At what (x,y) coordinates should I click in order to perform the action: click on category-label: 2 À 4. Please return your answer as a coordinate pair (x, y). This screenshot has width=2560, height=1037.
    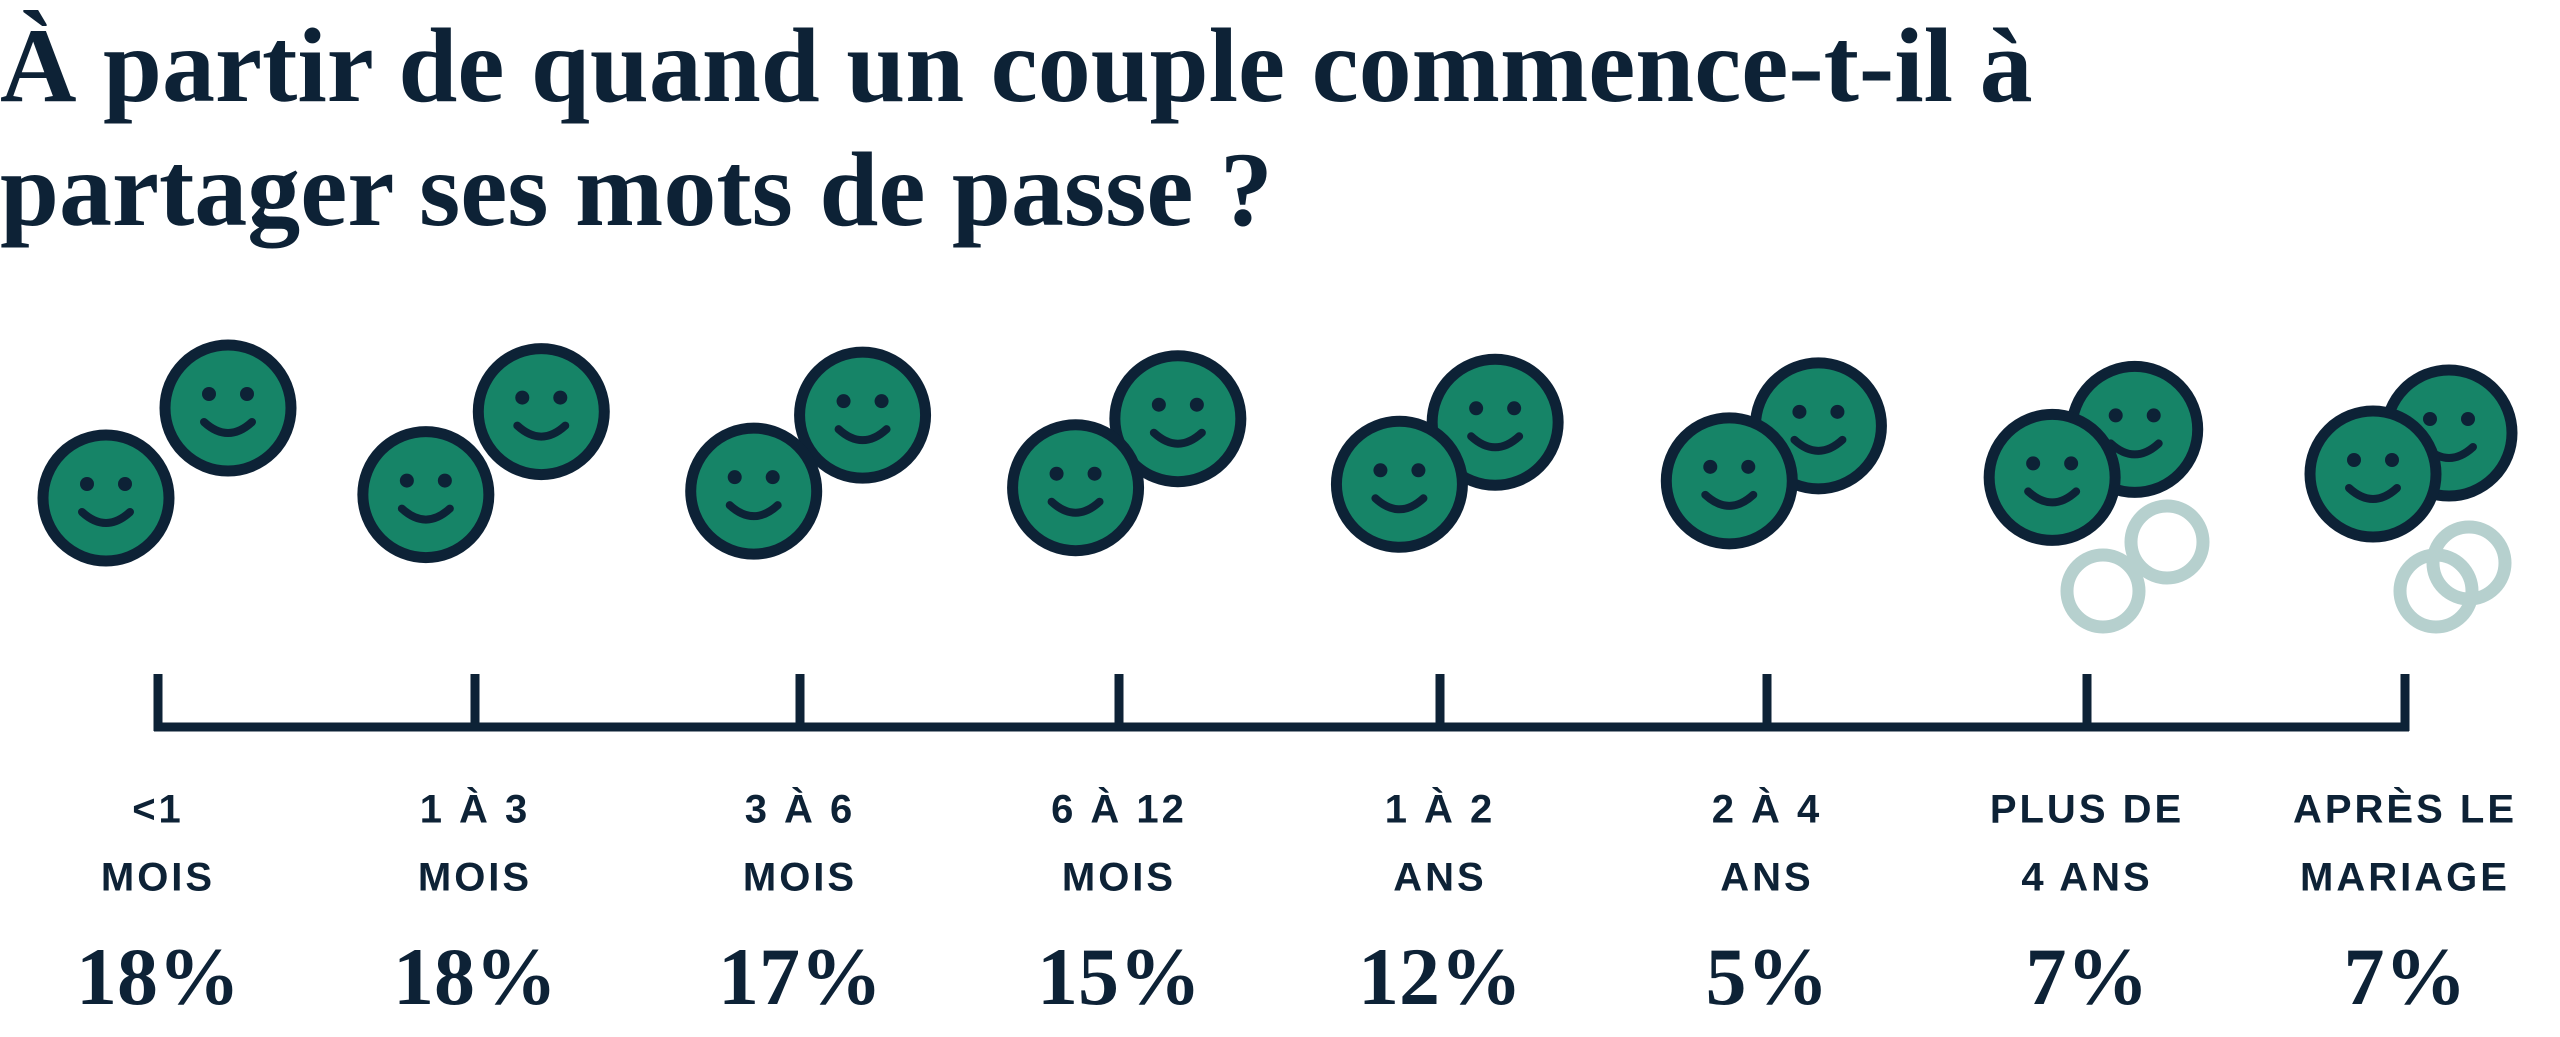
    Looking at the image, I should click on (1767, 809).